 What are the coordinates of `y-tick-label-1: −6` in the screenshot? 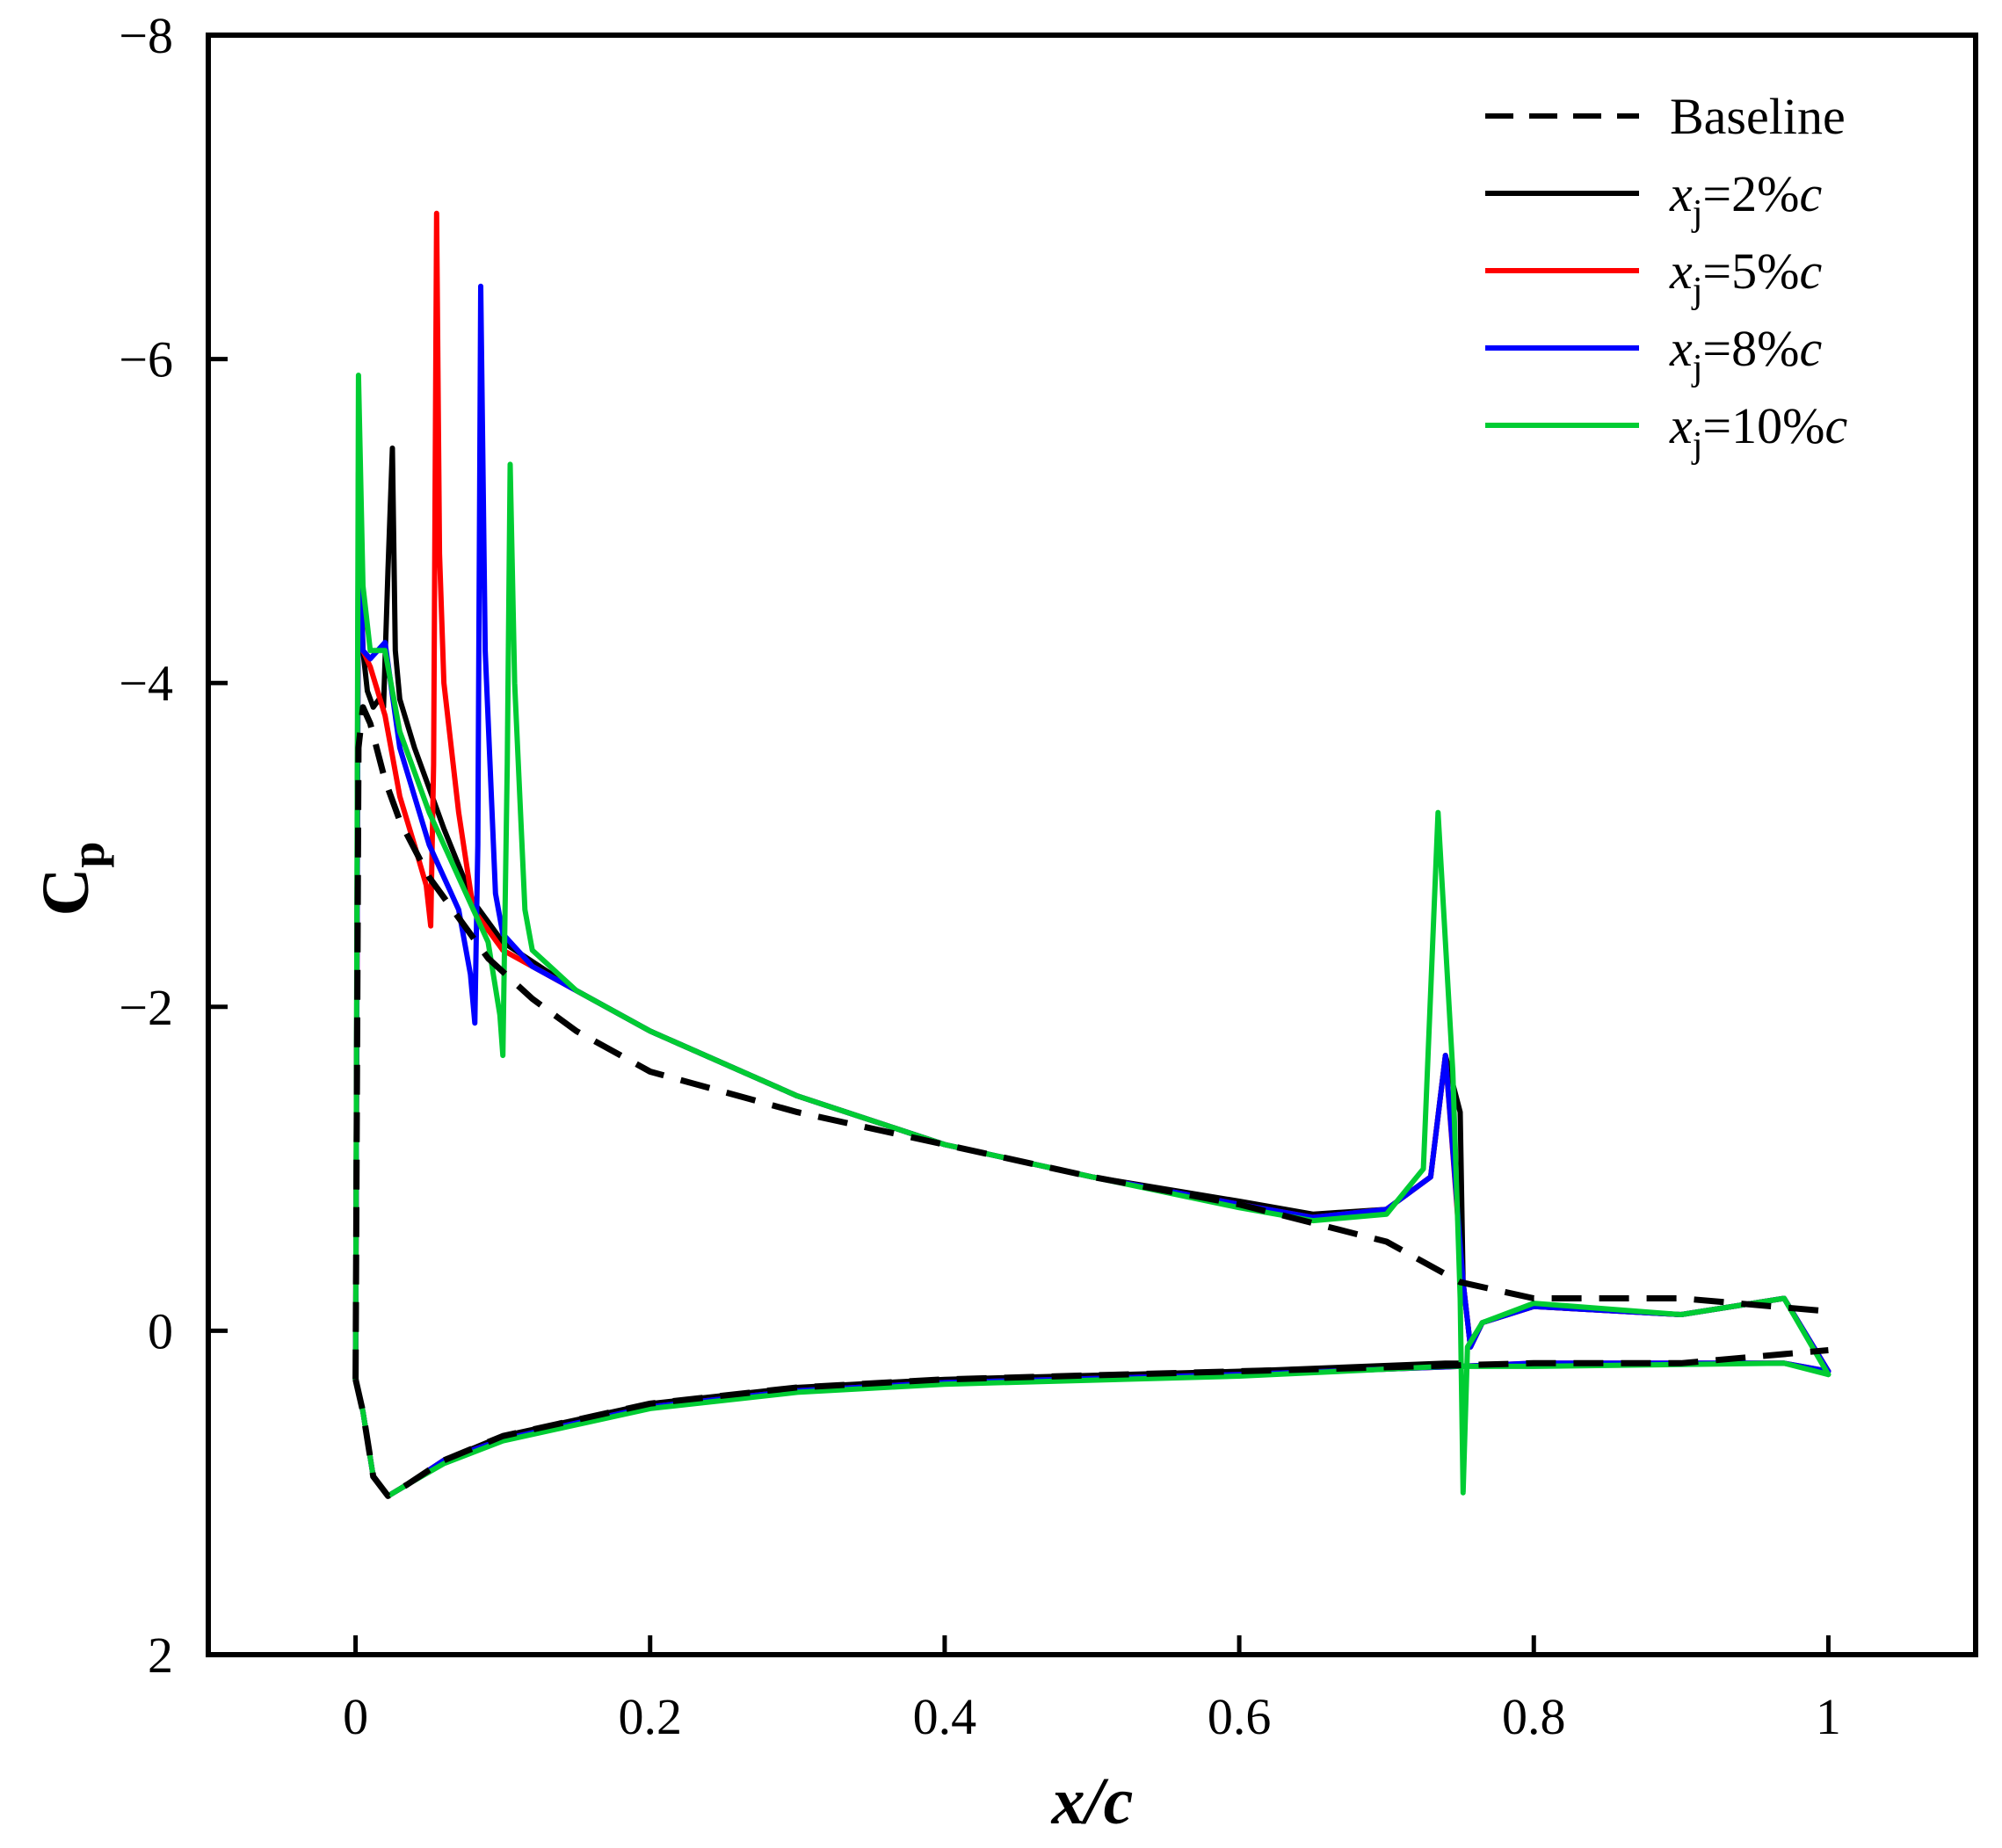 It's located at (146, 359).